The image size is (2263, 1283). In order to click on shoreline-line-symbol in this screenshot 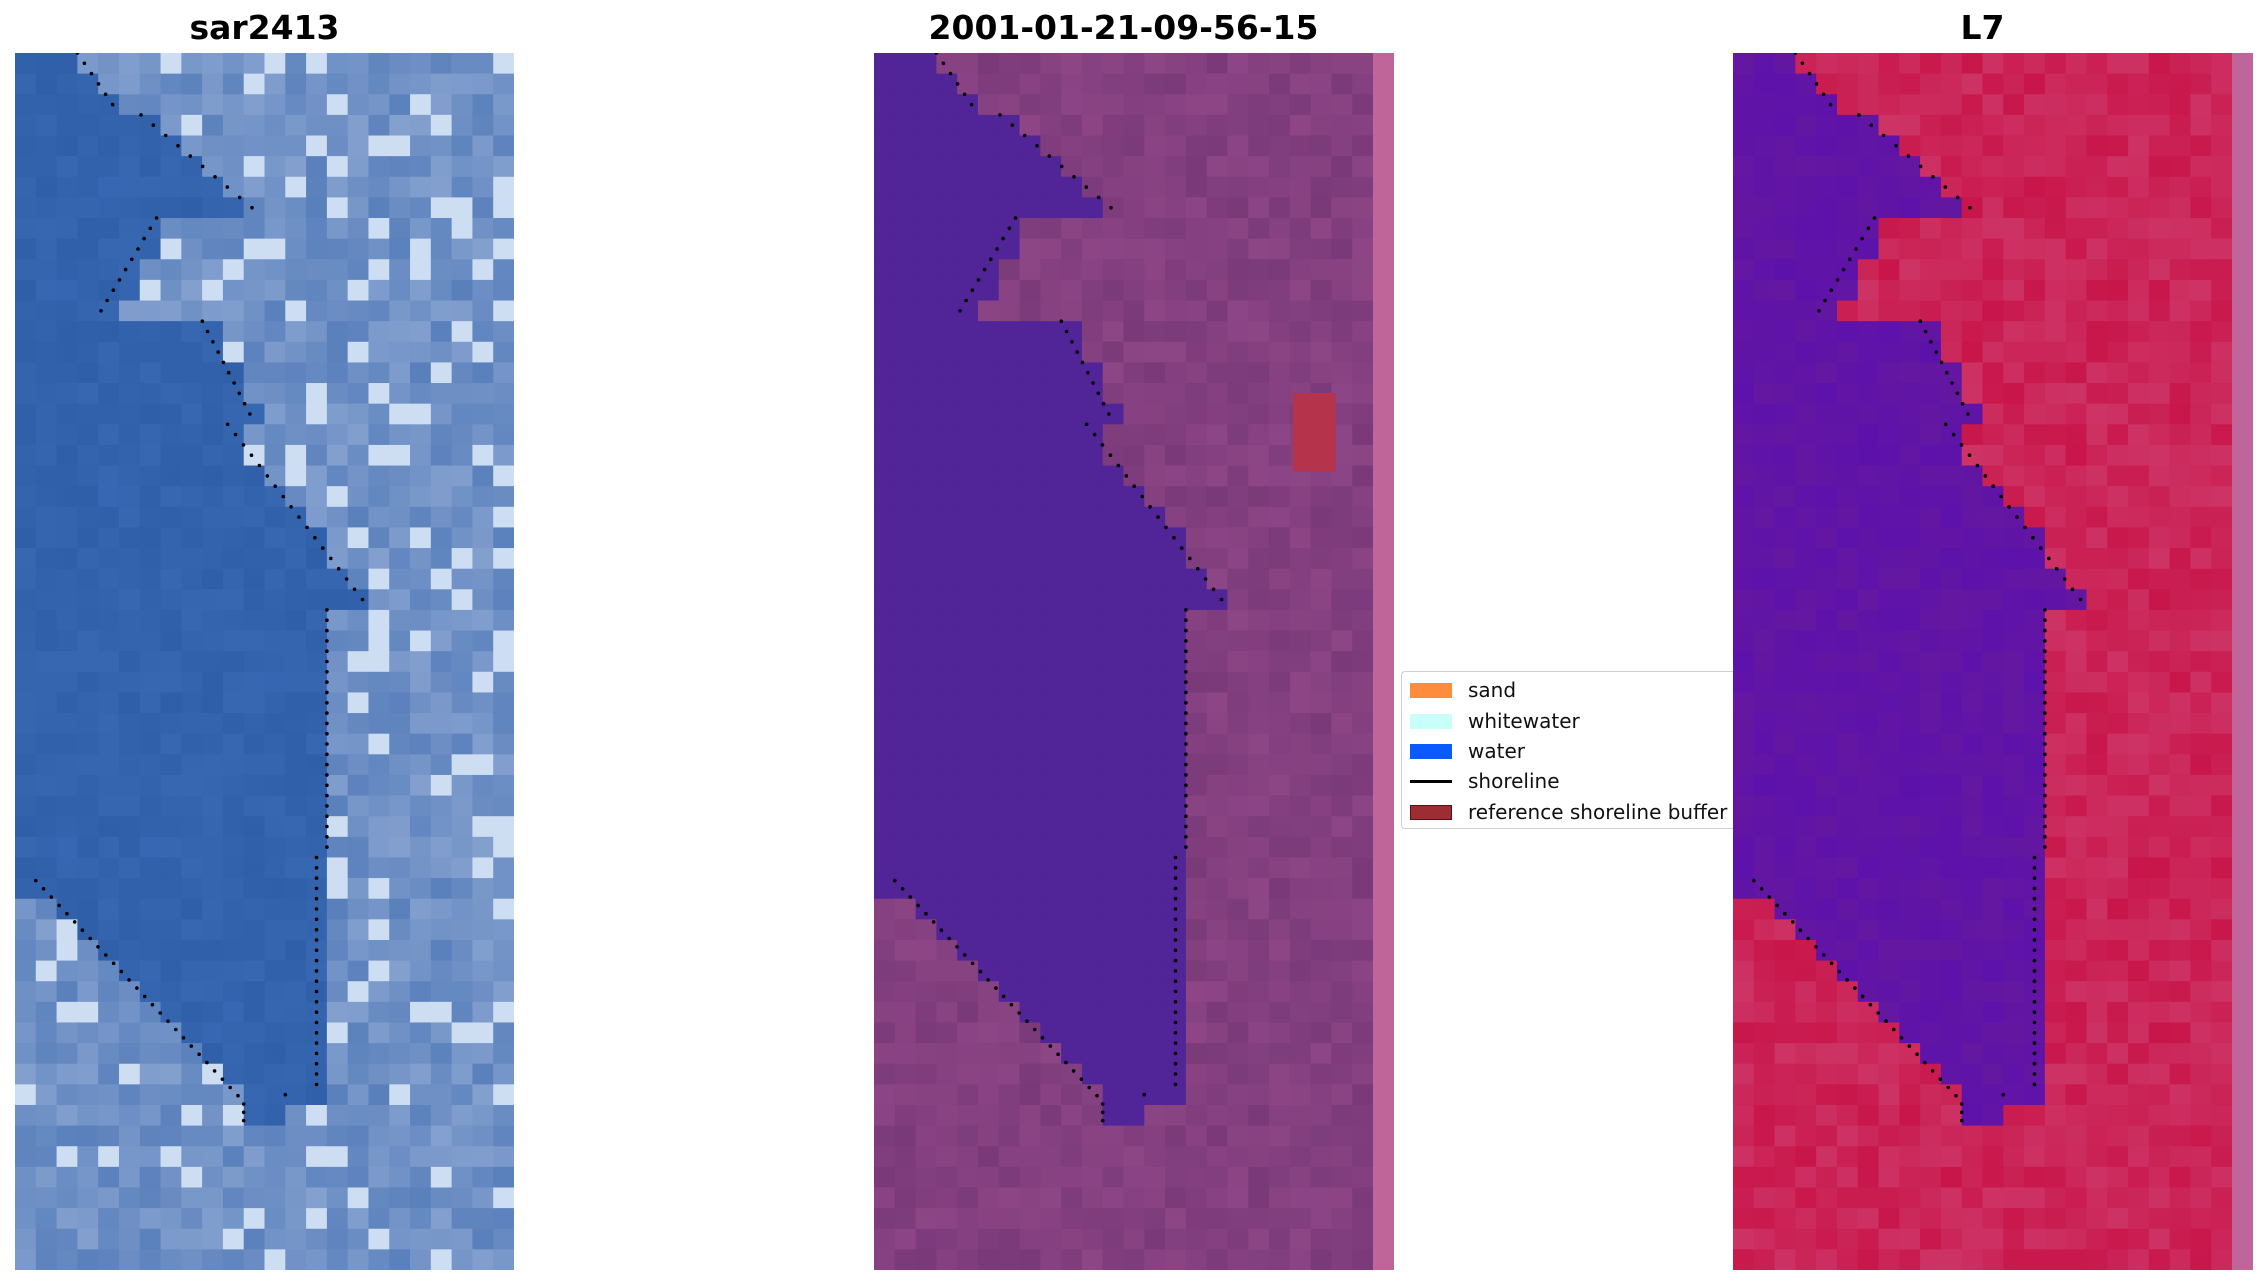, I will do `click(1431, 781)`.